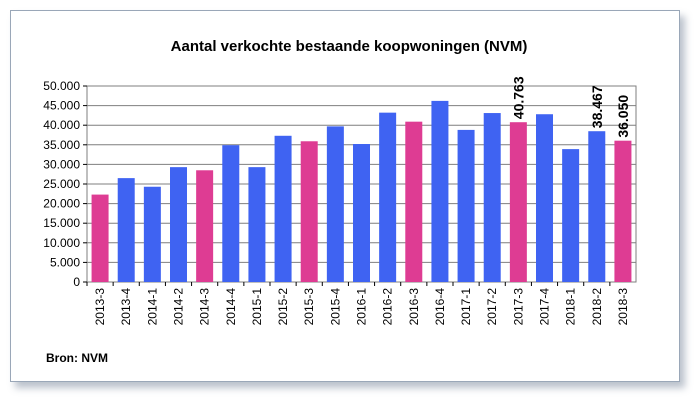 Image resolution: width=698 pixels, height=400 pixels. I want to click on y-tick-label: 20.000, so click(61, 204).